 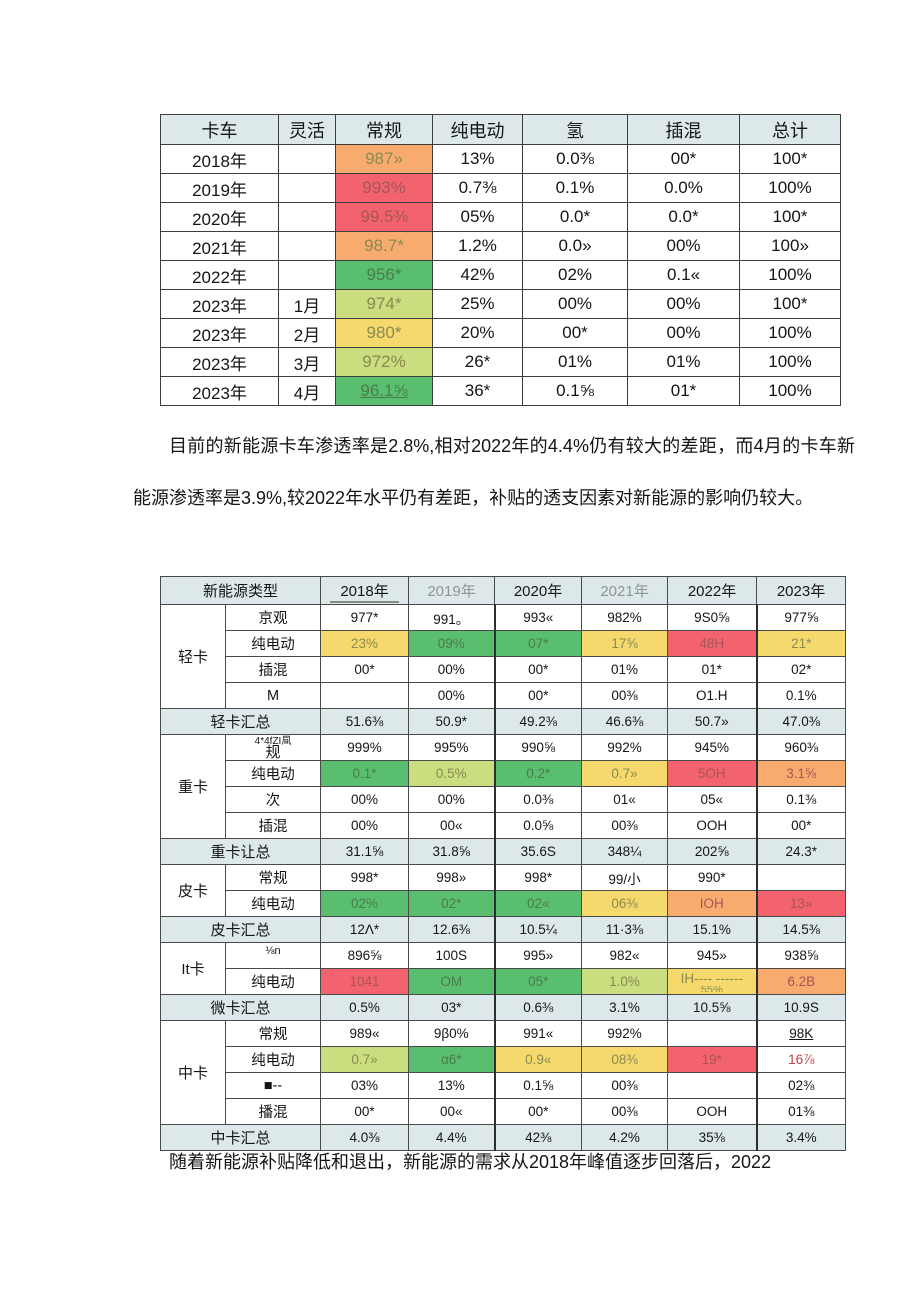 I want to click on group-cell: 中卡, so click(x=193, y=1072).